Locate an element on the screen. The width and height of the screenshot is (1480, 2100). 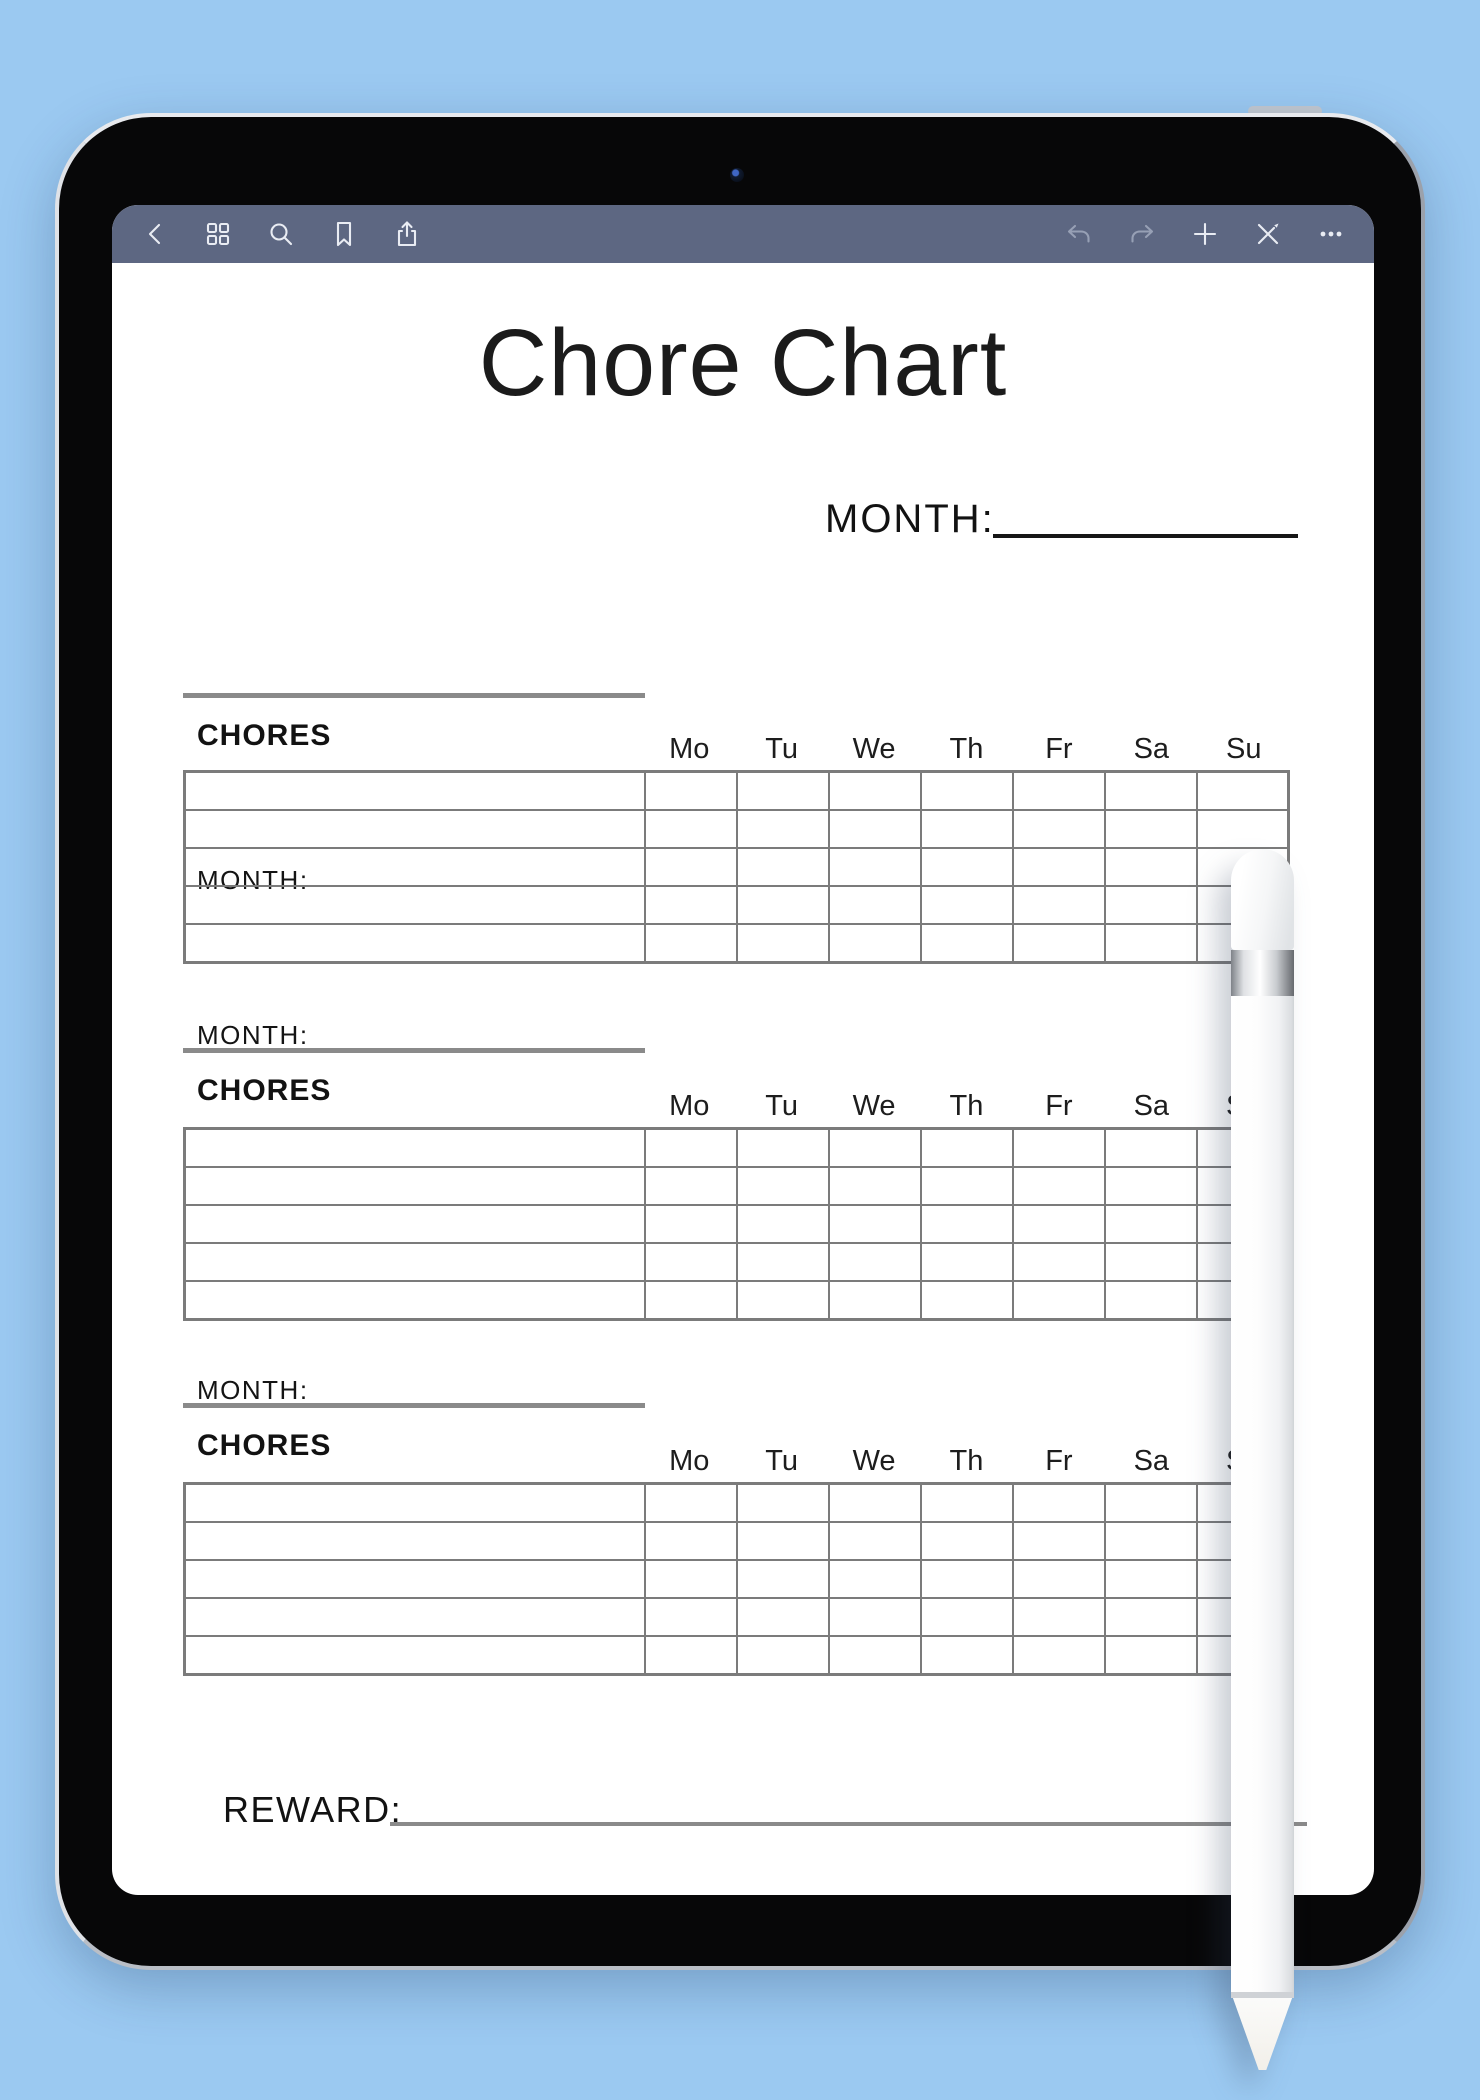
apps-grid-icon is located at coordinates (218, 234).